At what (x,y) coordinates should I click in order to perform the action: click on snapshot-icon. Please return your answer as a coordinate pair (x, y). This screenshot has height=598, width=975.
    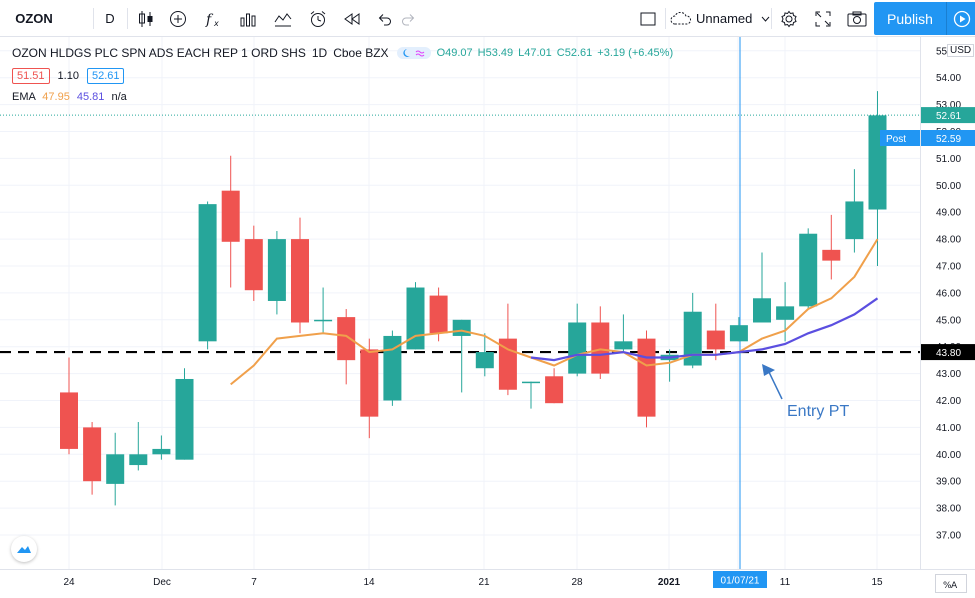
    Looking at the image, I should click on (857, 18).